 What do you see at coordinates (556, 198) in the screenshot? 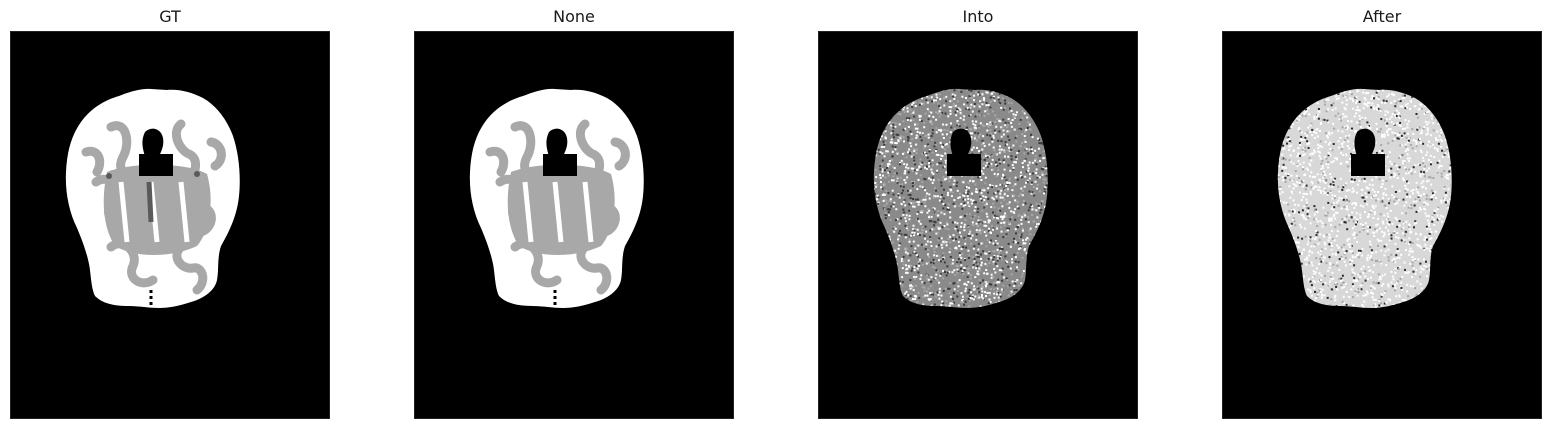
I see `brain-slice-none` at bounding box center [556, 198].